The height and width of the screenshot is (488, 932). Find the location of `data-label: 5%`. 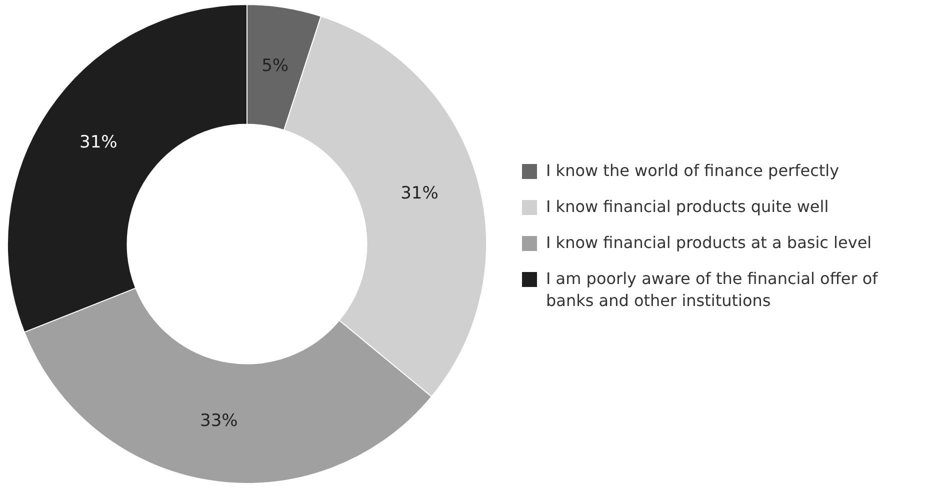

data-label: 5% is located at coordinates (275, 66).